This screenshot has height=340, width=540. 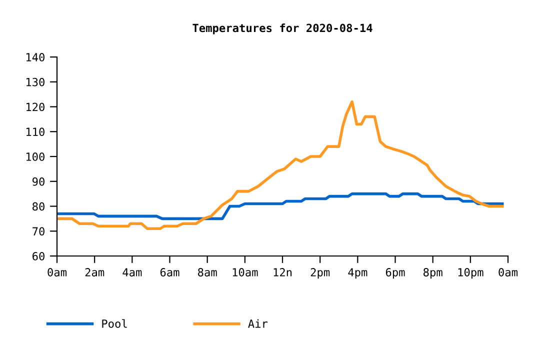 I want to click on y-tick-label: 70, so click(x=38, y=231).